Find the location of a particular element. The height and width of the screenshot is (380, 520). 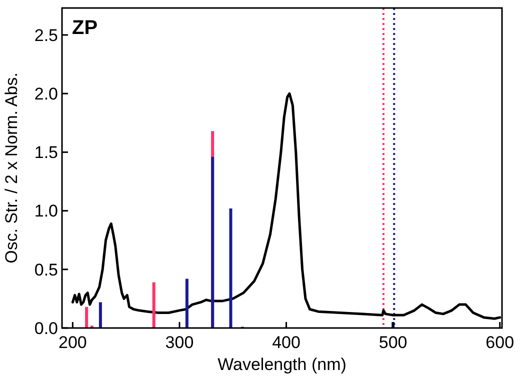

y-axis-title: Osc. Str. / 2 x Norm. Abs. is located at coordinates (11, 168).